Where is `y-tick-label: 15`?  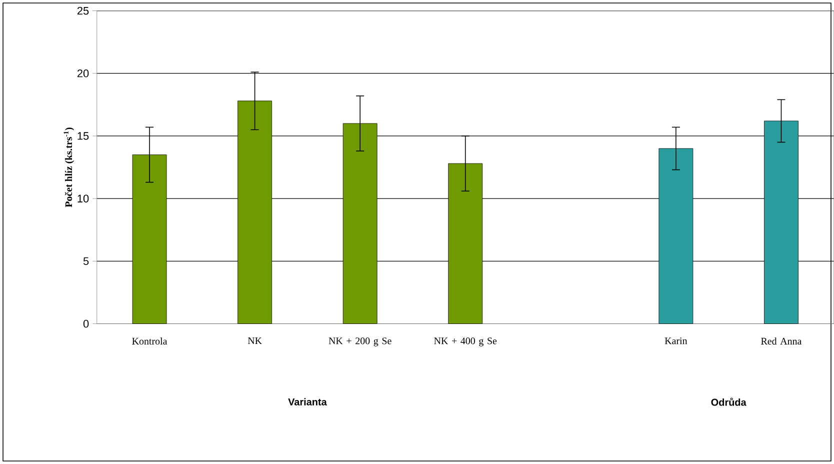
y-tick-label: 15 is located at coordinates (83, 136).